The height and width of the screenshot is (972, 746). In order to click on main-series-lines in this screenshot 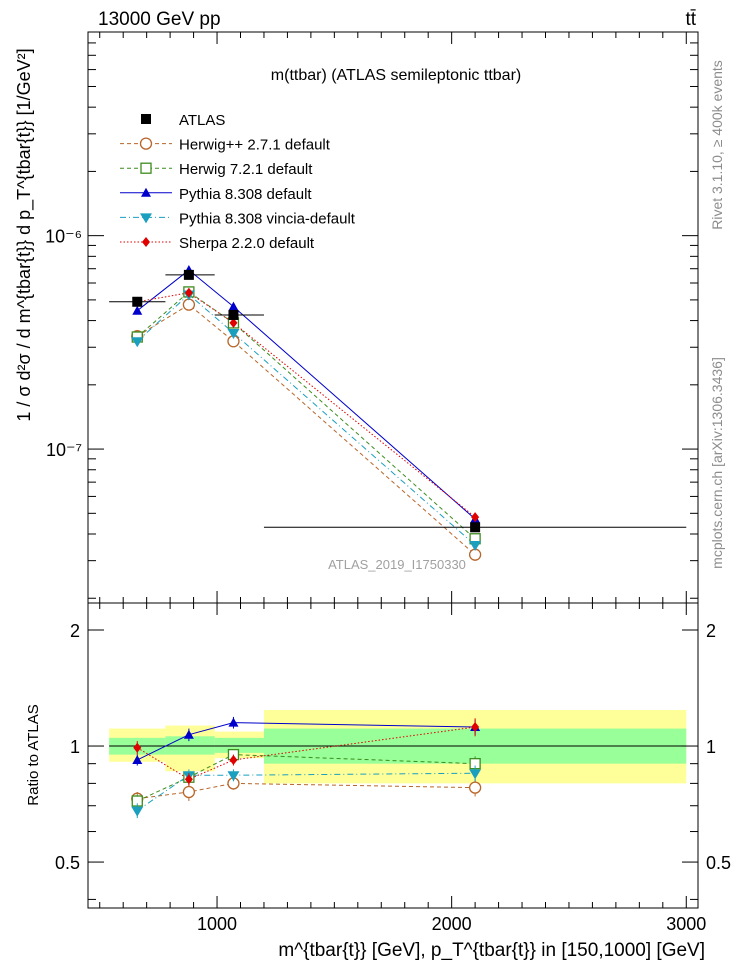, I will do `click(306, 412)`.